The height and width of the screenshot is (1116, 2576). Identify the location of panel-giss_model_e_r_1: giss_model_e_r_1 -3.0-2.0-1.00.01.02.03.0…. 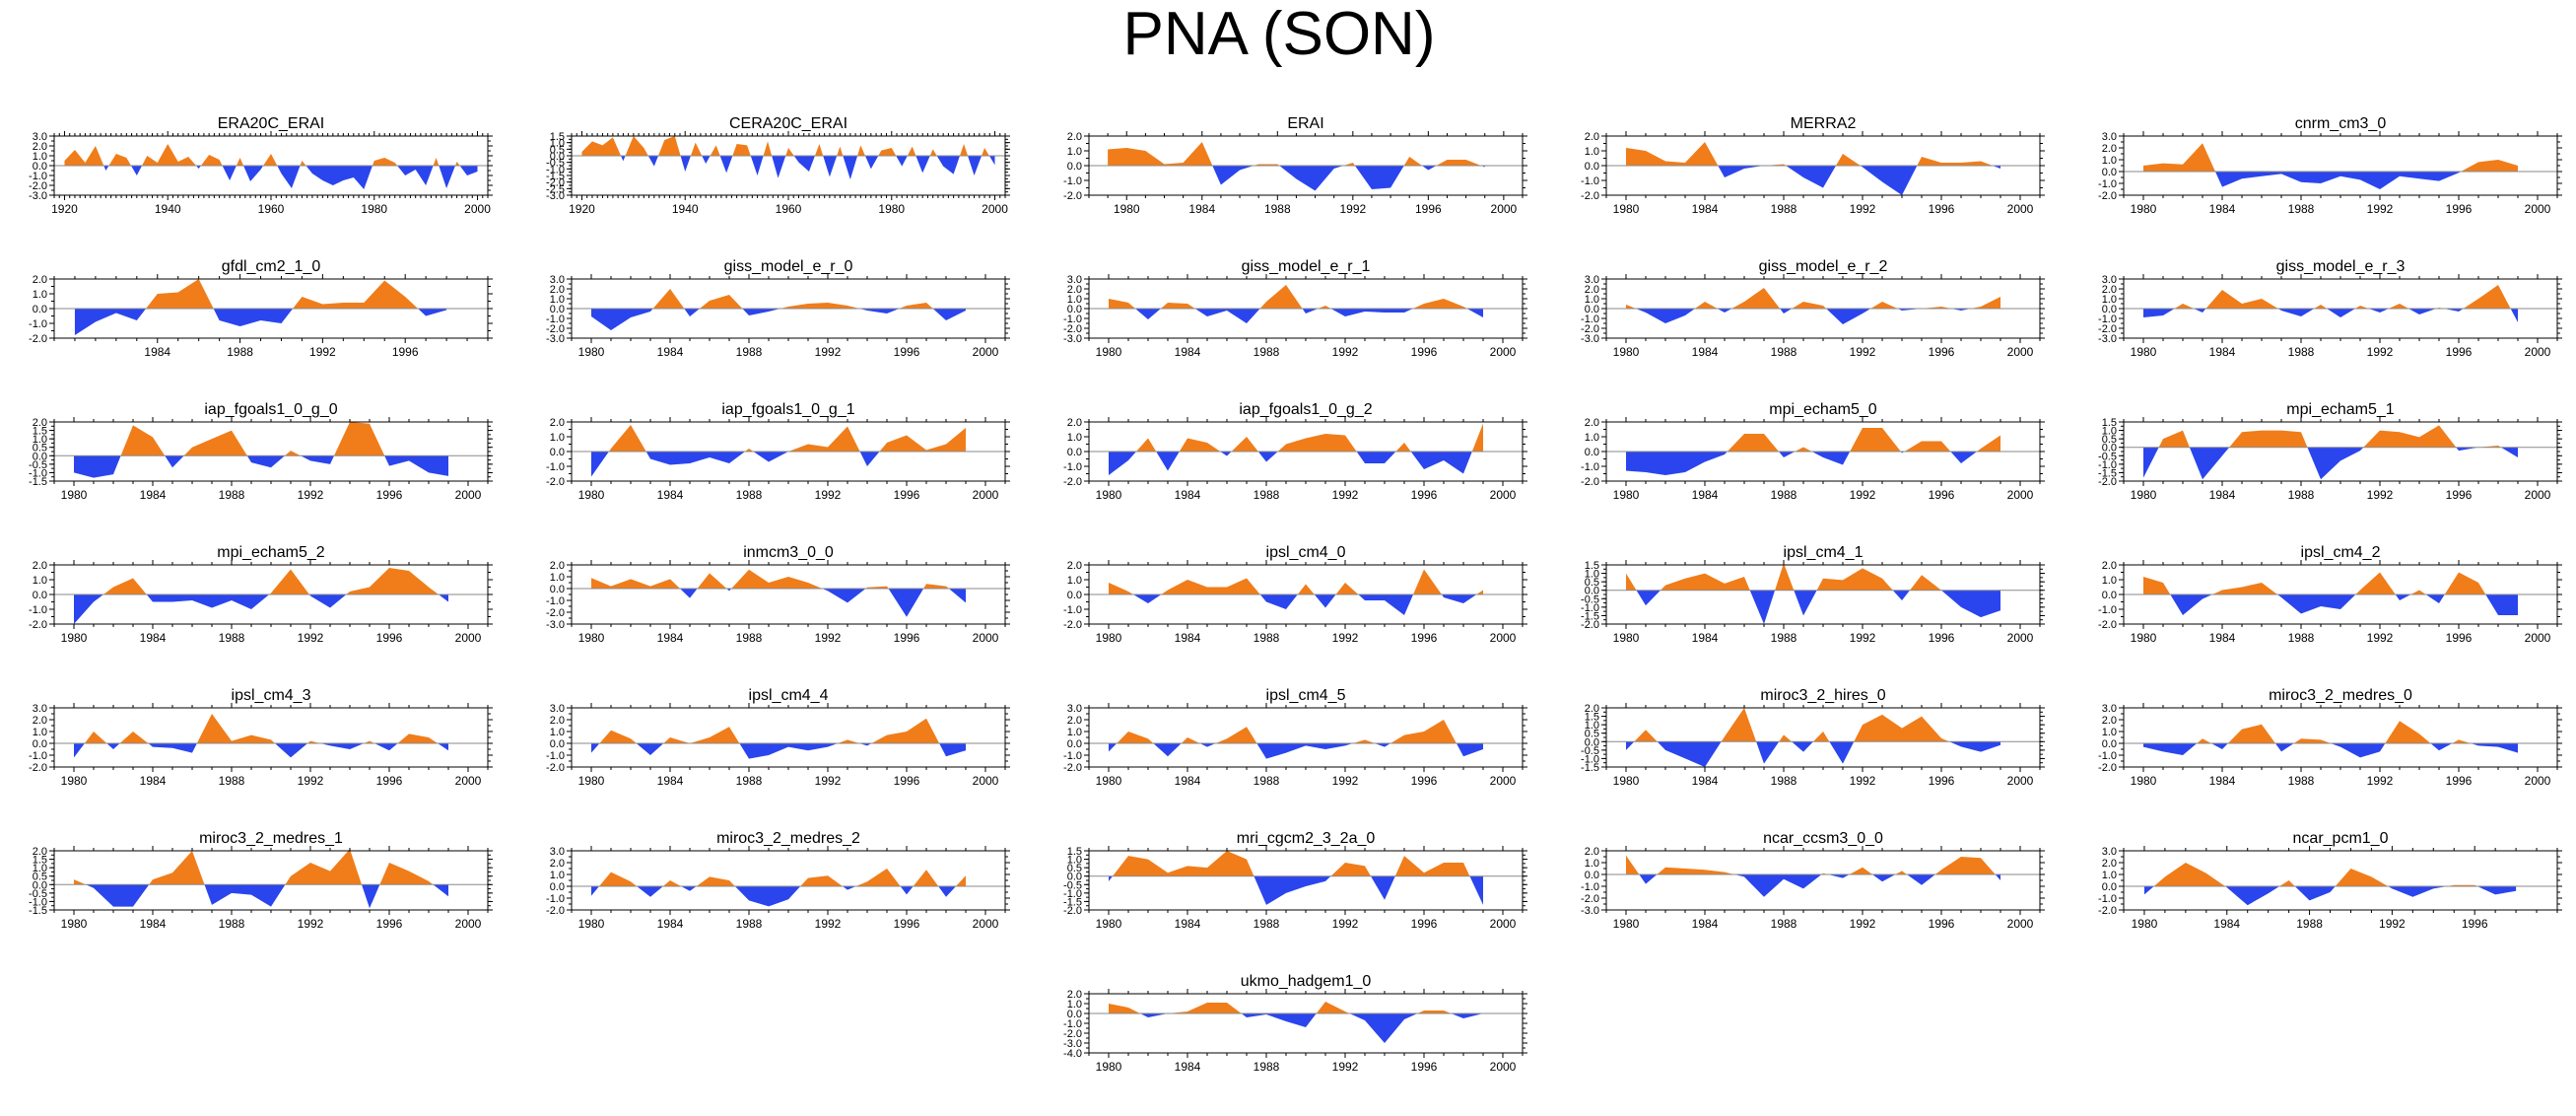
(1295, 308).